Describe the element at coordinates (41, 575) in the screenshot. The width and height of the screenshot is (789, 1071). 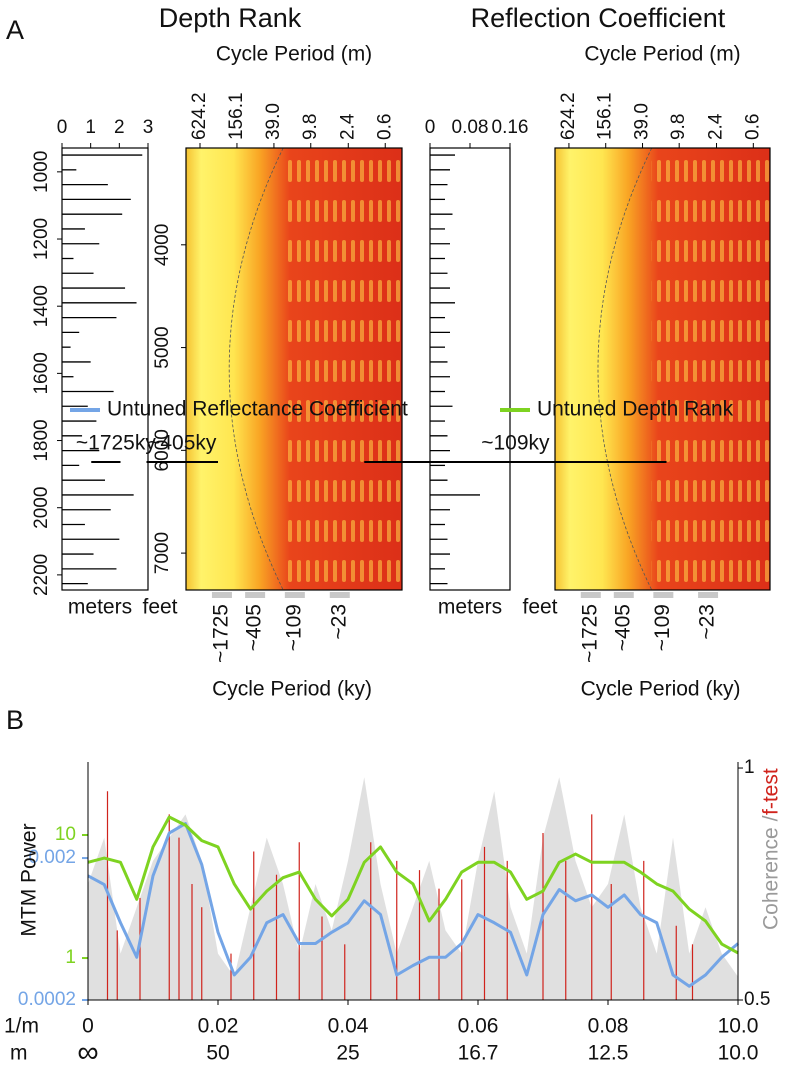
I see `y-tick-label: 2200` at that location.